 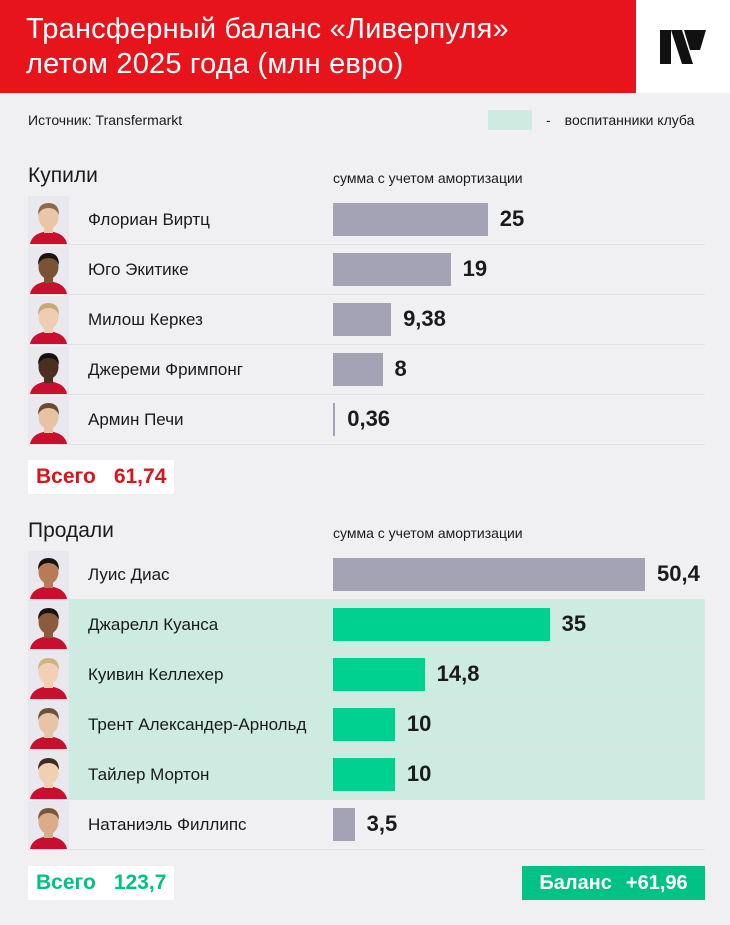 What do you see at coordinates (369, 418) in the screenshot?
I see `data-label: 0,36` at bounding box center [369, 418].